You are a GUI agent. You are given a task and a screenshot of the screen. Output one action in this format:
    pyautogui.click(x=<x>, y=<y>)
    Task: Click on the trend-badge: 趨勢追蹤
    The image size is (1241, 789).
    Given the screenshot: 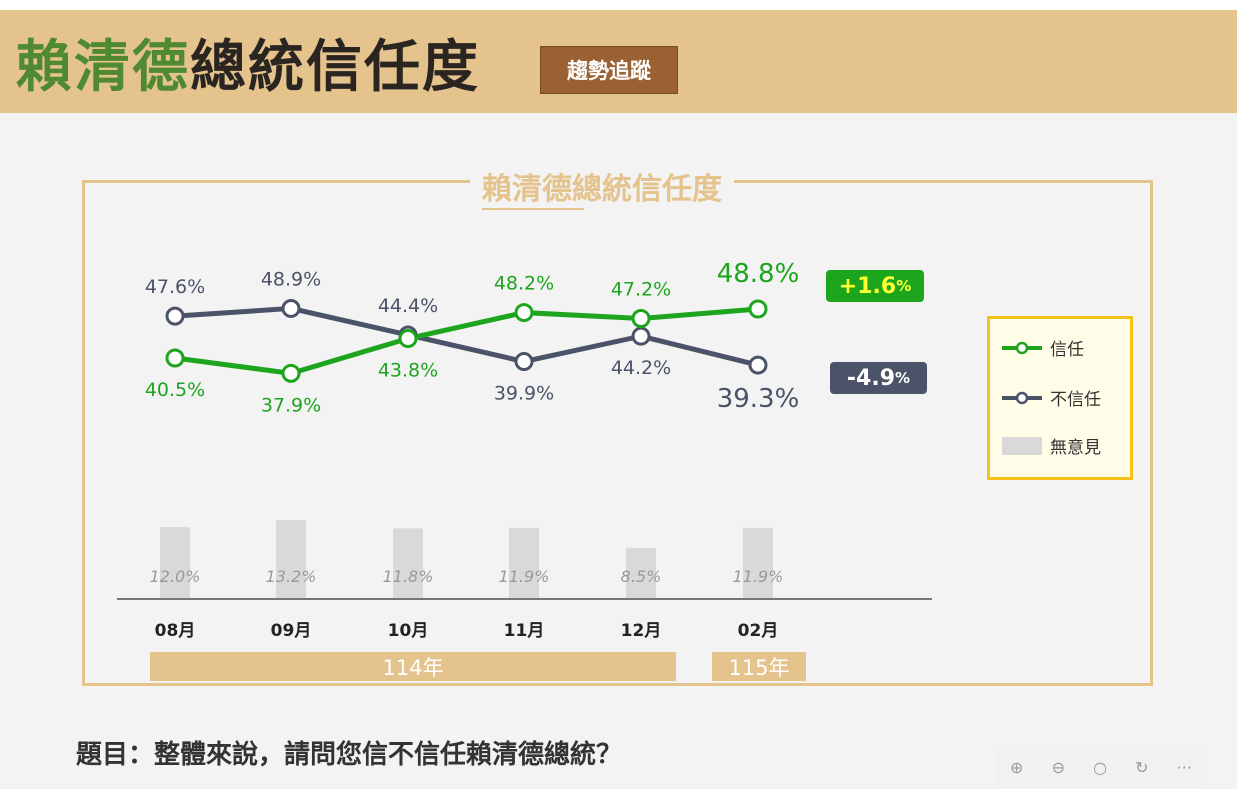 What is the action you would take?
    pyautogui.click(x=609, y=70)
    